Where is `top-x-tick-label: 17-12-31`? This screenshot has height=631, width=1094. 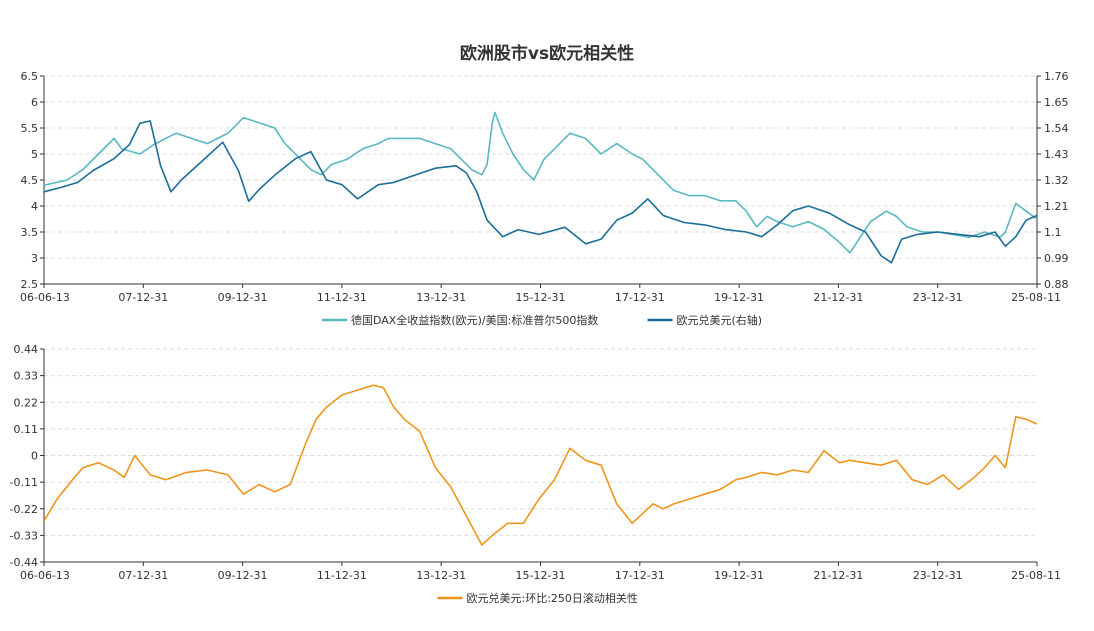 top-x-tick-label: 17-12-31 is located at coordinates (640, 297).